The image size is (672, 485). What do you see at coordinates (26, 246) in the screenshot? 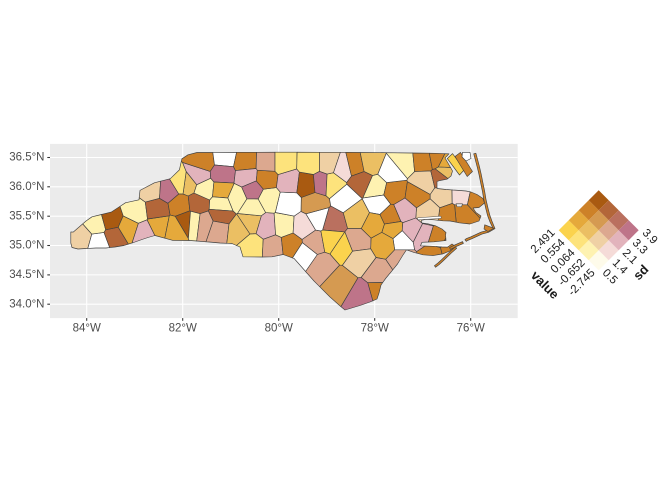
I see `svg-text: 35.0°N` at bounding box center [26, 246].